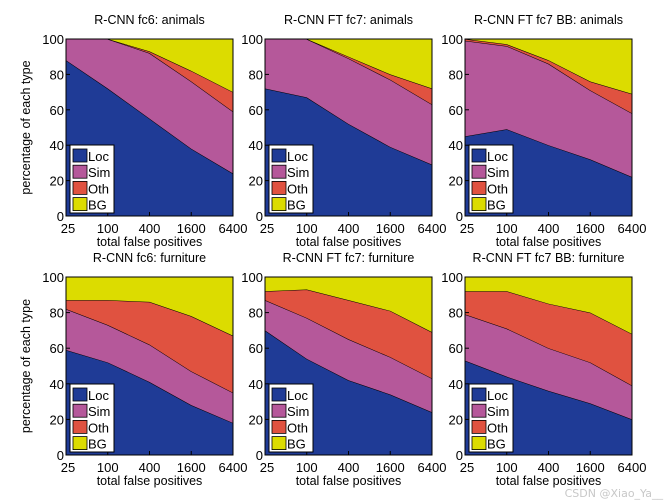 This screenshot has width=669, height=502. Describe the element at coordinates (349, 258) in the screenshot. I see `chart-title: R-CNN FT fc7: furniture` at that location.